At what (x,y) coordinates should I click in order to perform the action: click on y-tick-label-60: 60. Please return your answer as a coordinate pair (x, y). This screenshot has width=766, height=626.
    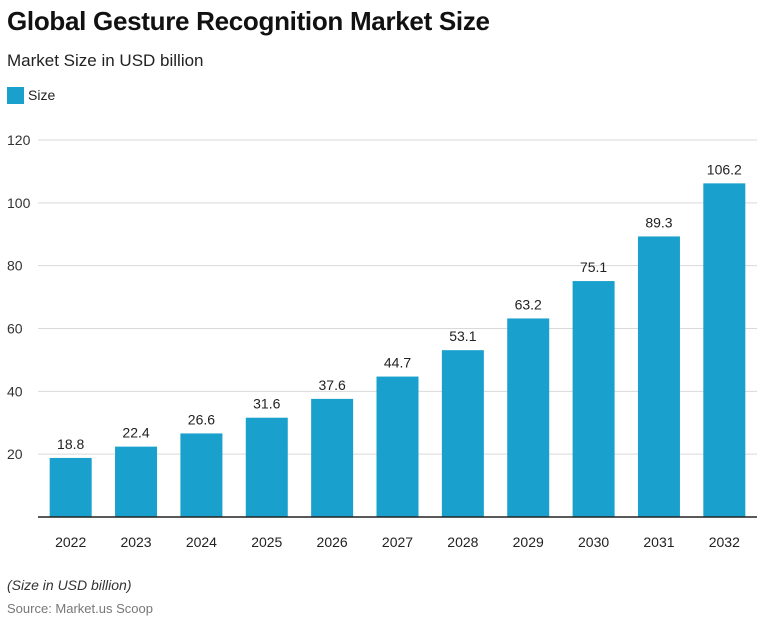
    Looking at the image, I should click on (15, 329).